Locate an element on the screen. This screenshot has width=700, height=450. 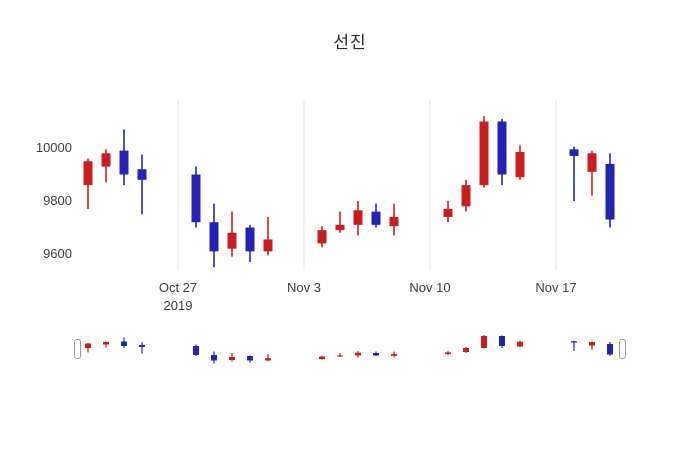
x-tick-year-label: 2019 is located at coordinates (178, 305).